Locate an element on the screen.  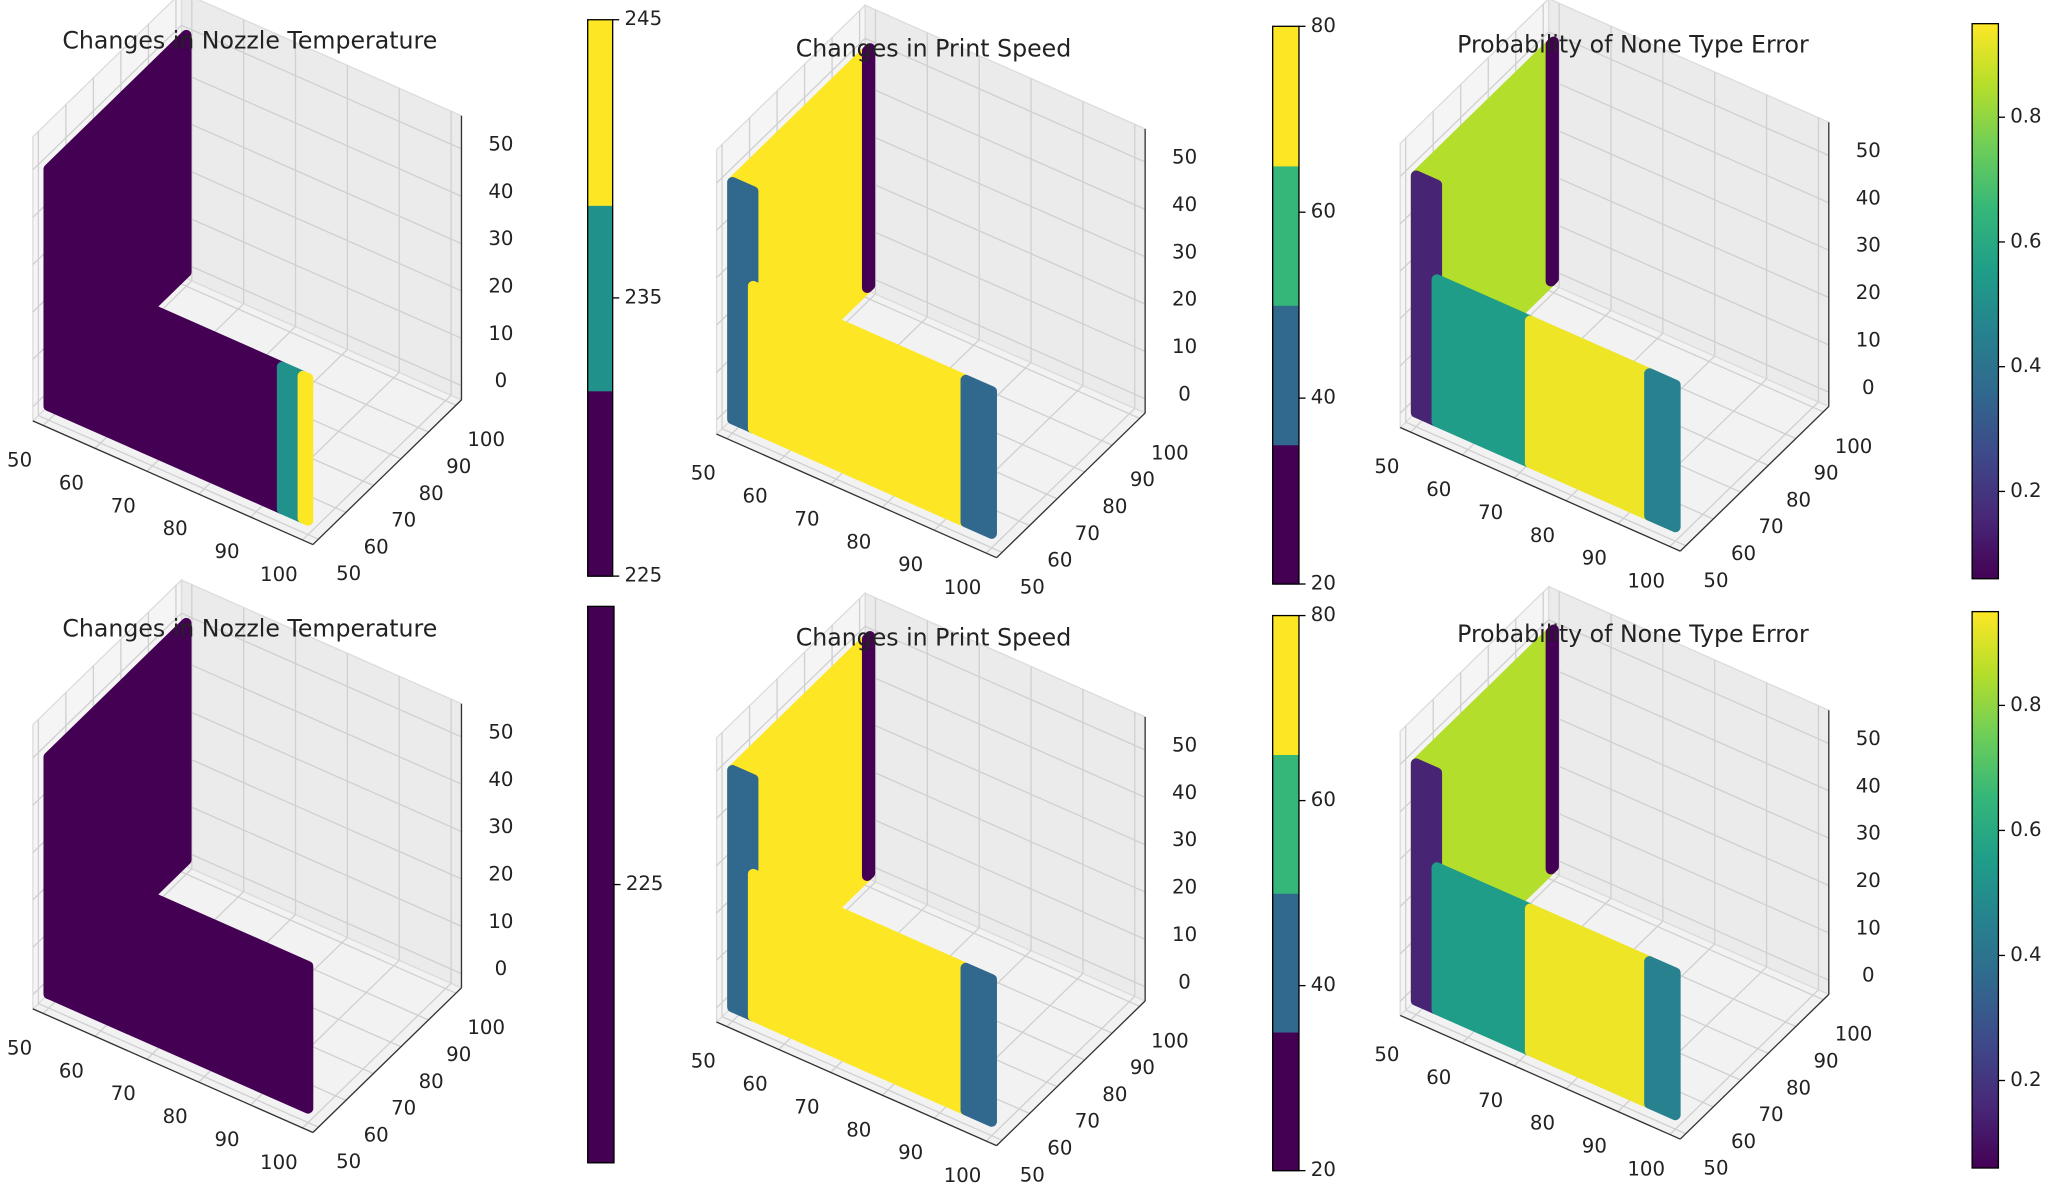
colorbar-tick-label: 235 is located at coordinates (644, 296).